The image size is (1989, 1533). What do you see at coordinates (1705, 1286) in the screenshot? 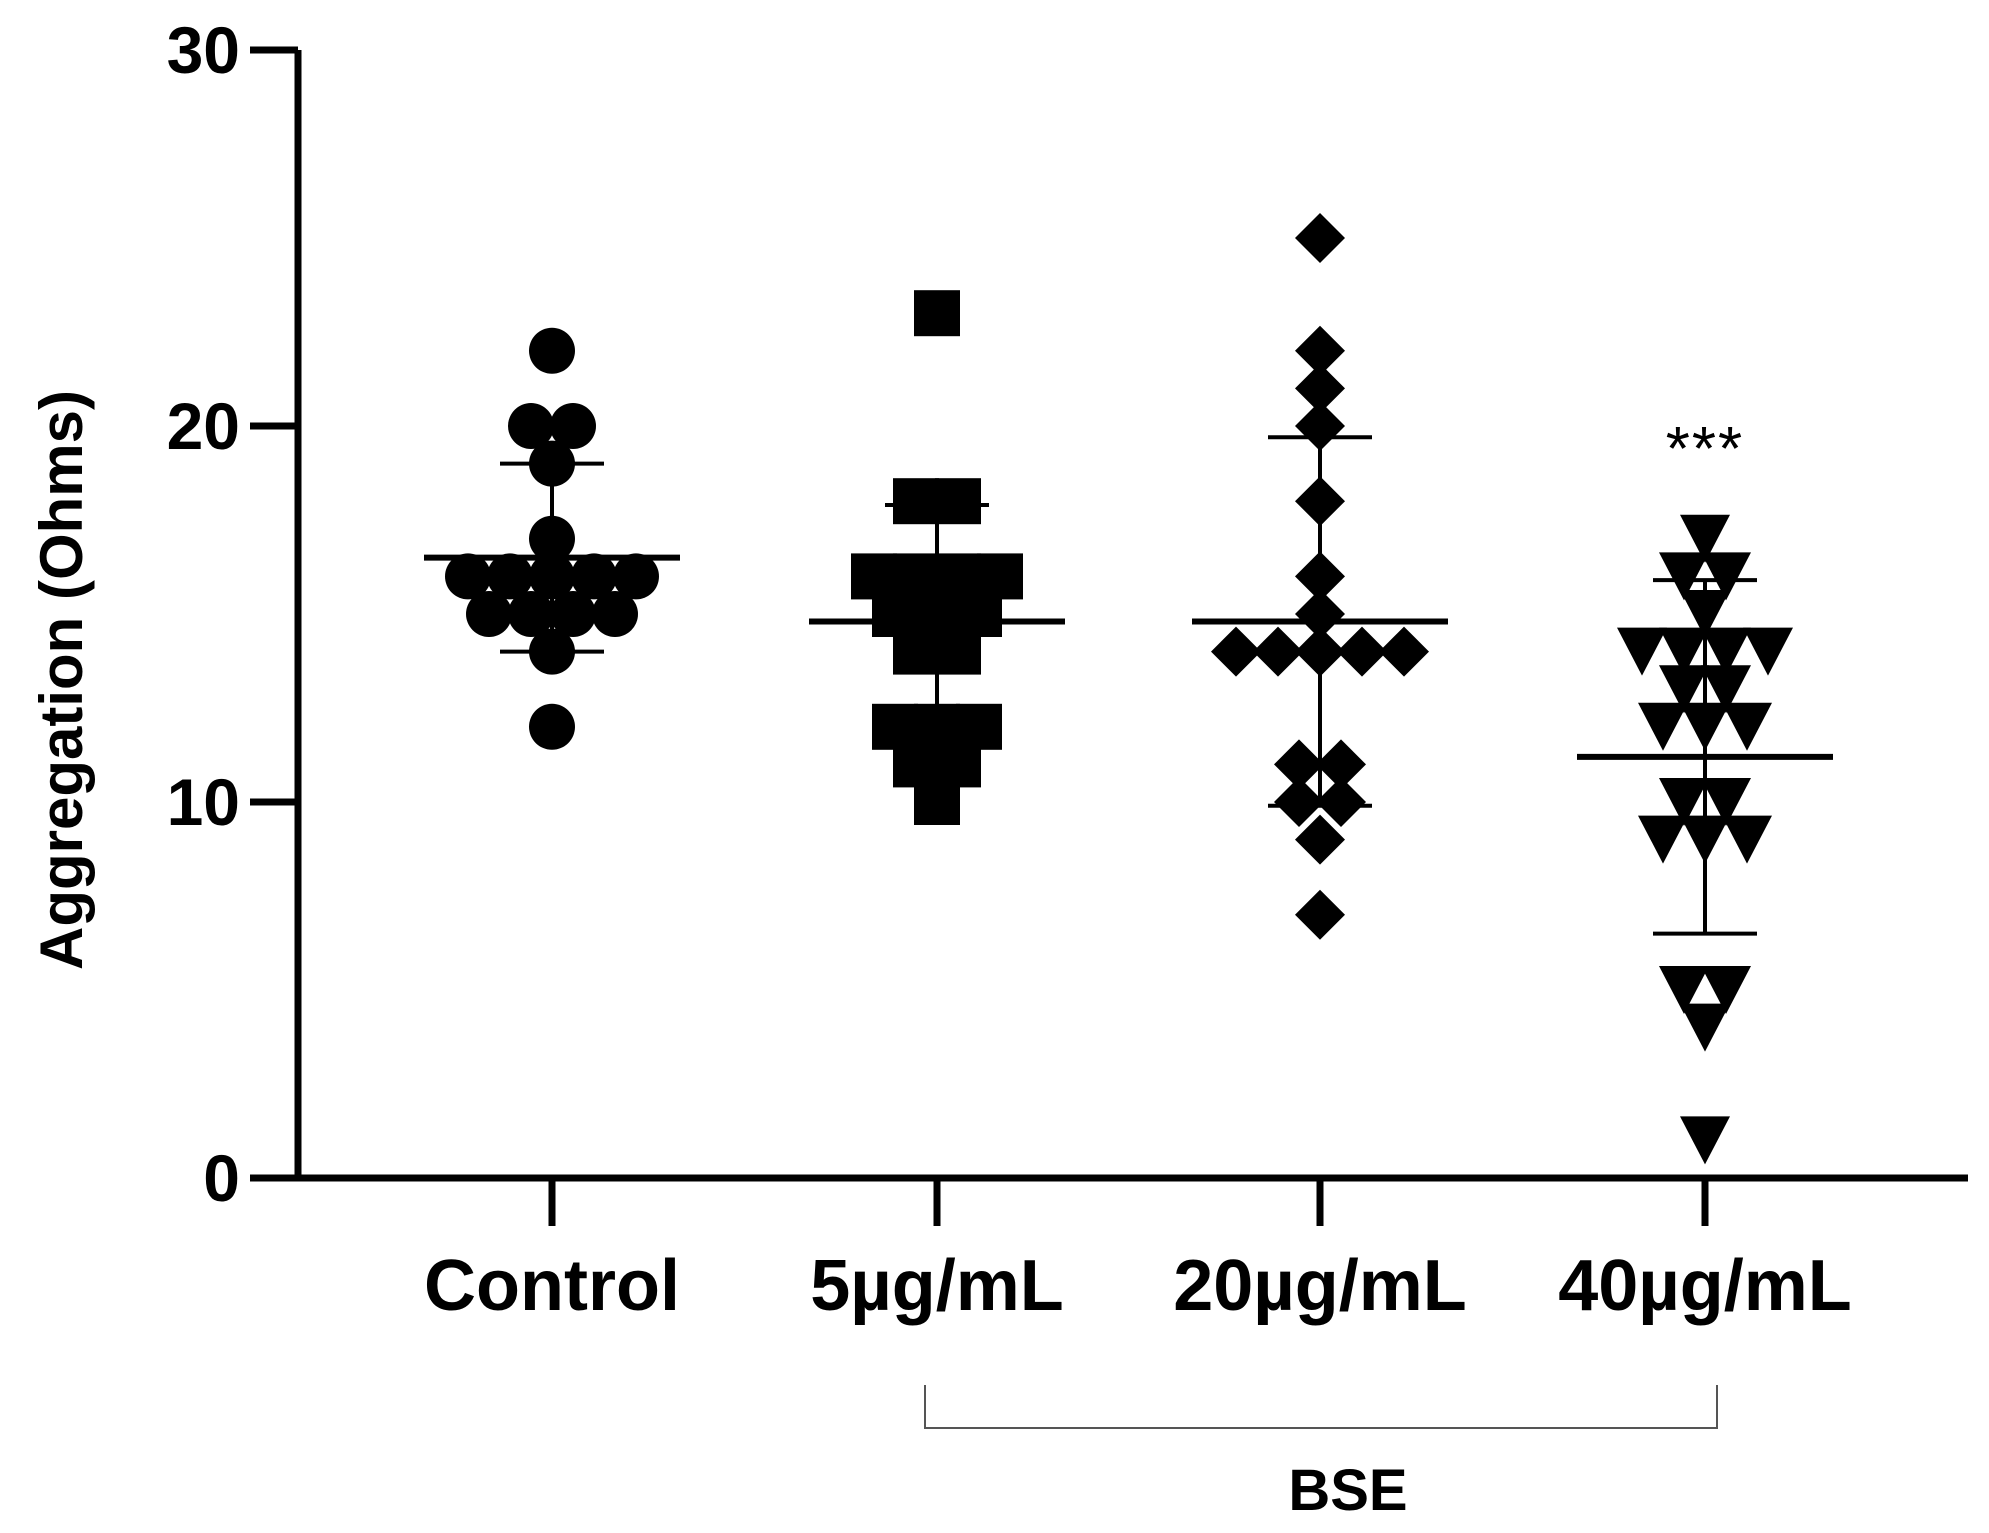
I see `x-tick-label-3: 40µg/mL` at bounding box center [1705, 1286].